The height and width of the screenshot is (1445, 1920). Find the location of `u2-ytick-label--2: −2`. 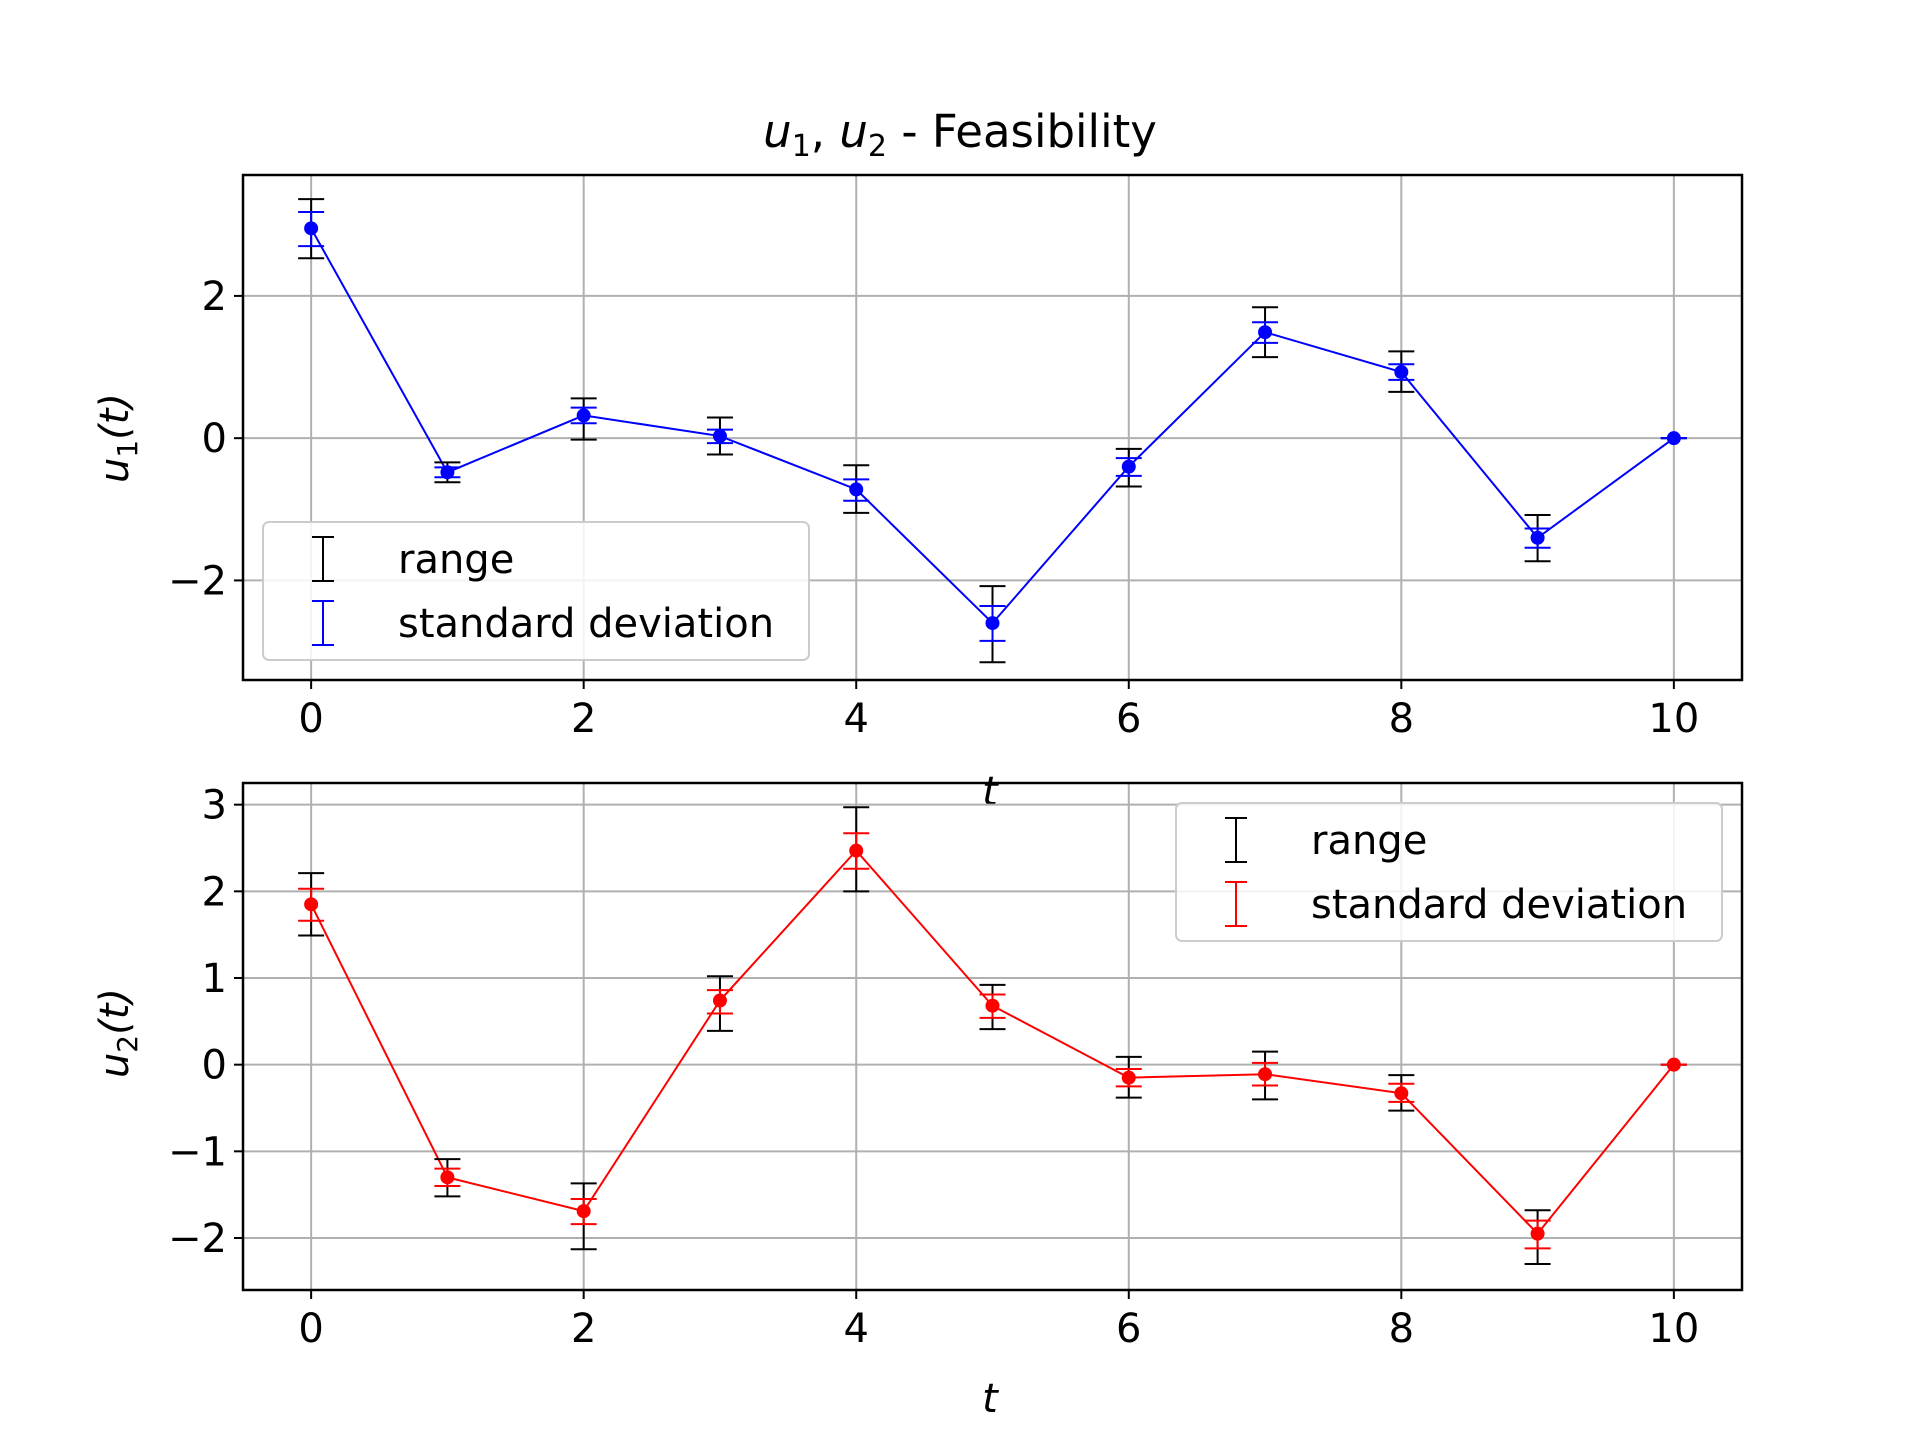

u2-ytick-label--2: −2 is located at coordinates (197, 1239).